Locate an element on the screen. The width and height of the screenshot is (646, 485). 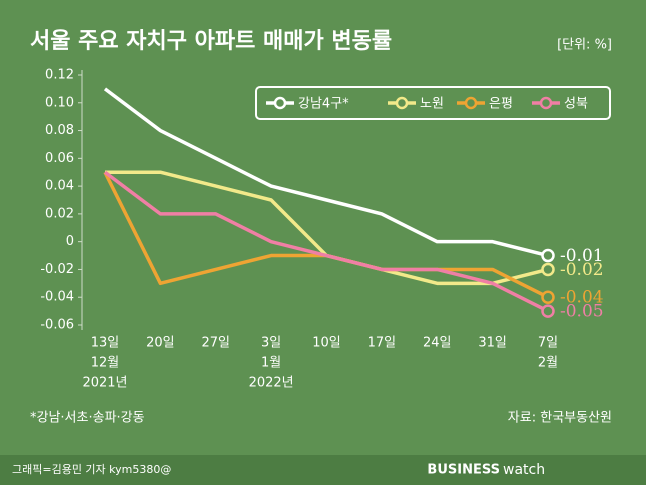
legend-label: 노원 is located at coordinates (432, 104).